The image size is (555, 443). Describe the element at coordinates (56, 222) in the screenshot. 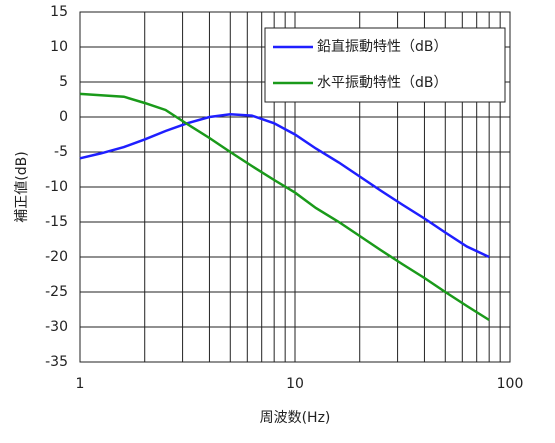

I see `y-tick-label: -15` at that location.